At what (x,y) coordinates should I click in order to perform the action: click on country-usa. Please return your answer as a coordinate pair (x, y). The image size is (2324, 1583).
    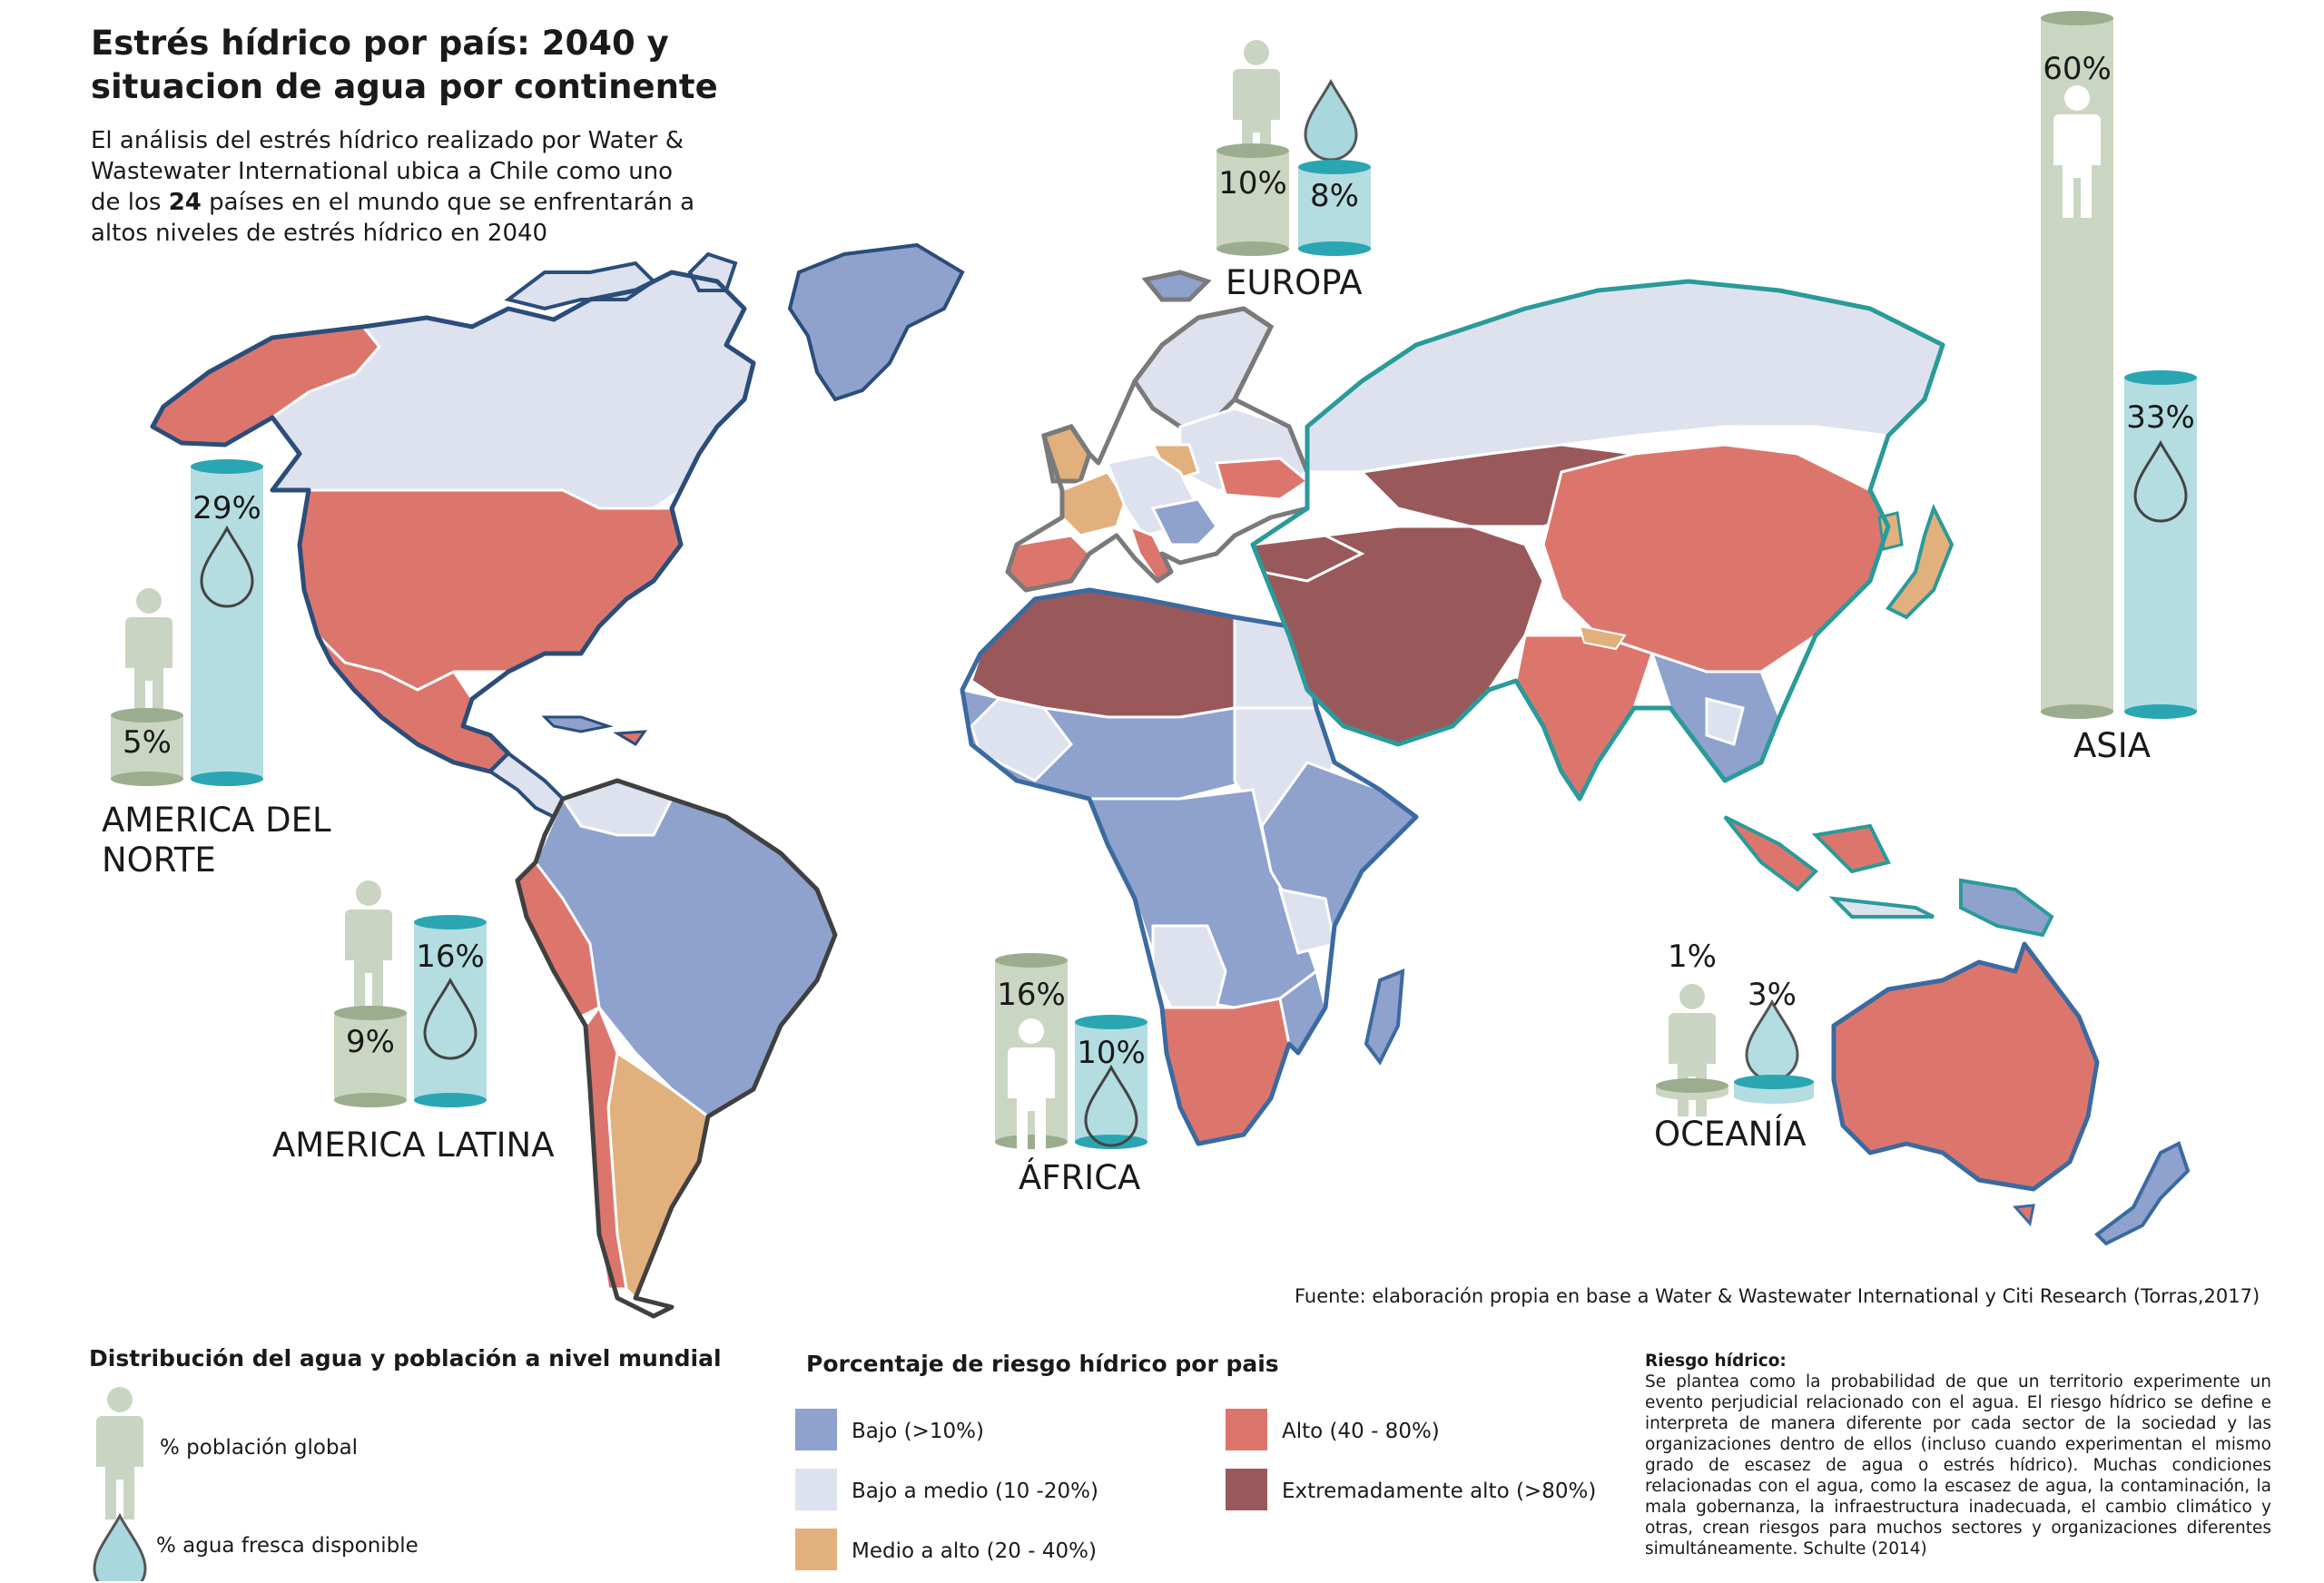
    Looking at the image, I should click on (490, 590).